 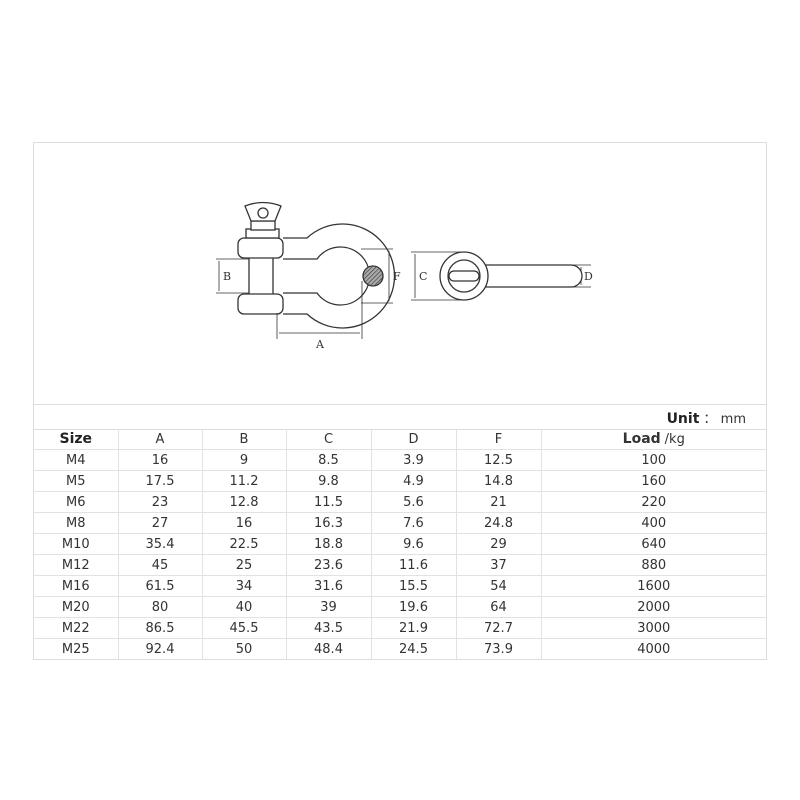 I want to click on table-cell: 11.5, so click(x=328, y=502).